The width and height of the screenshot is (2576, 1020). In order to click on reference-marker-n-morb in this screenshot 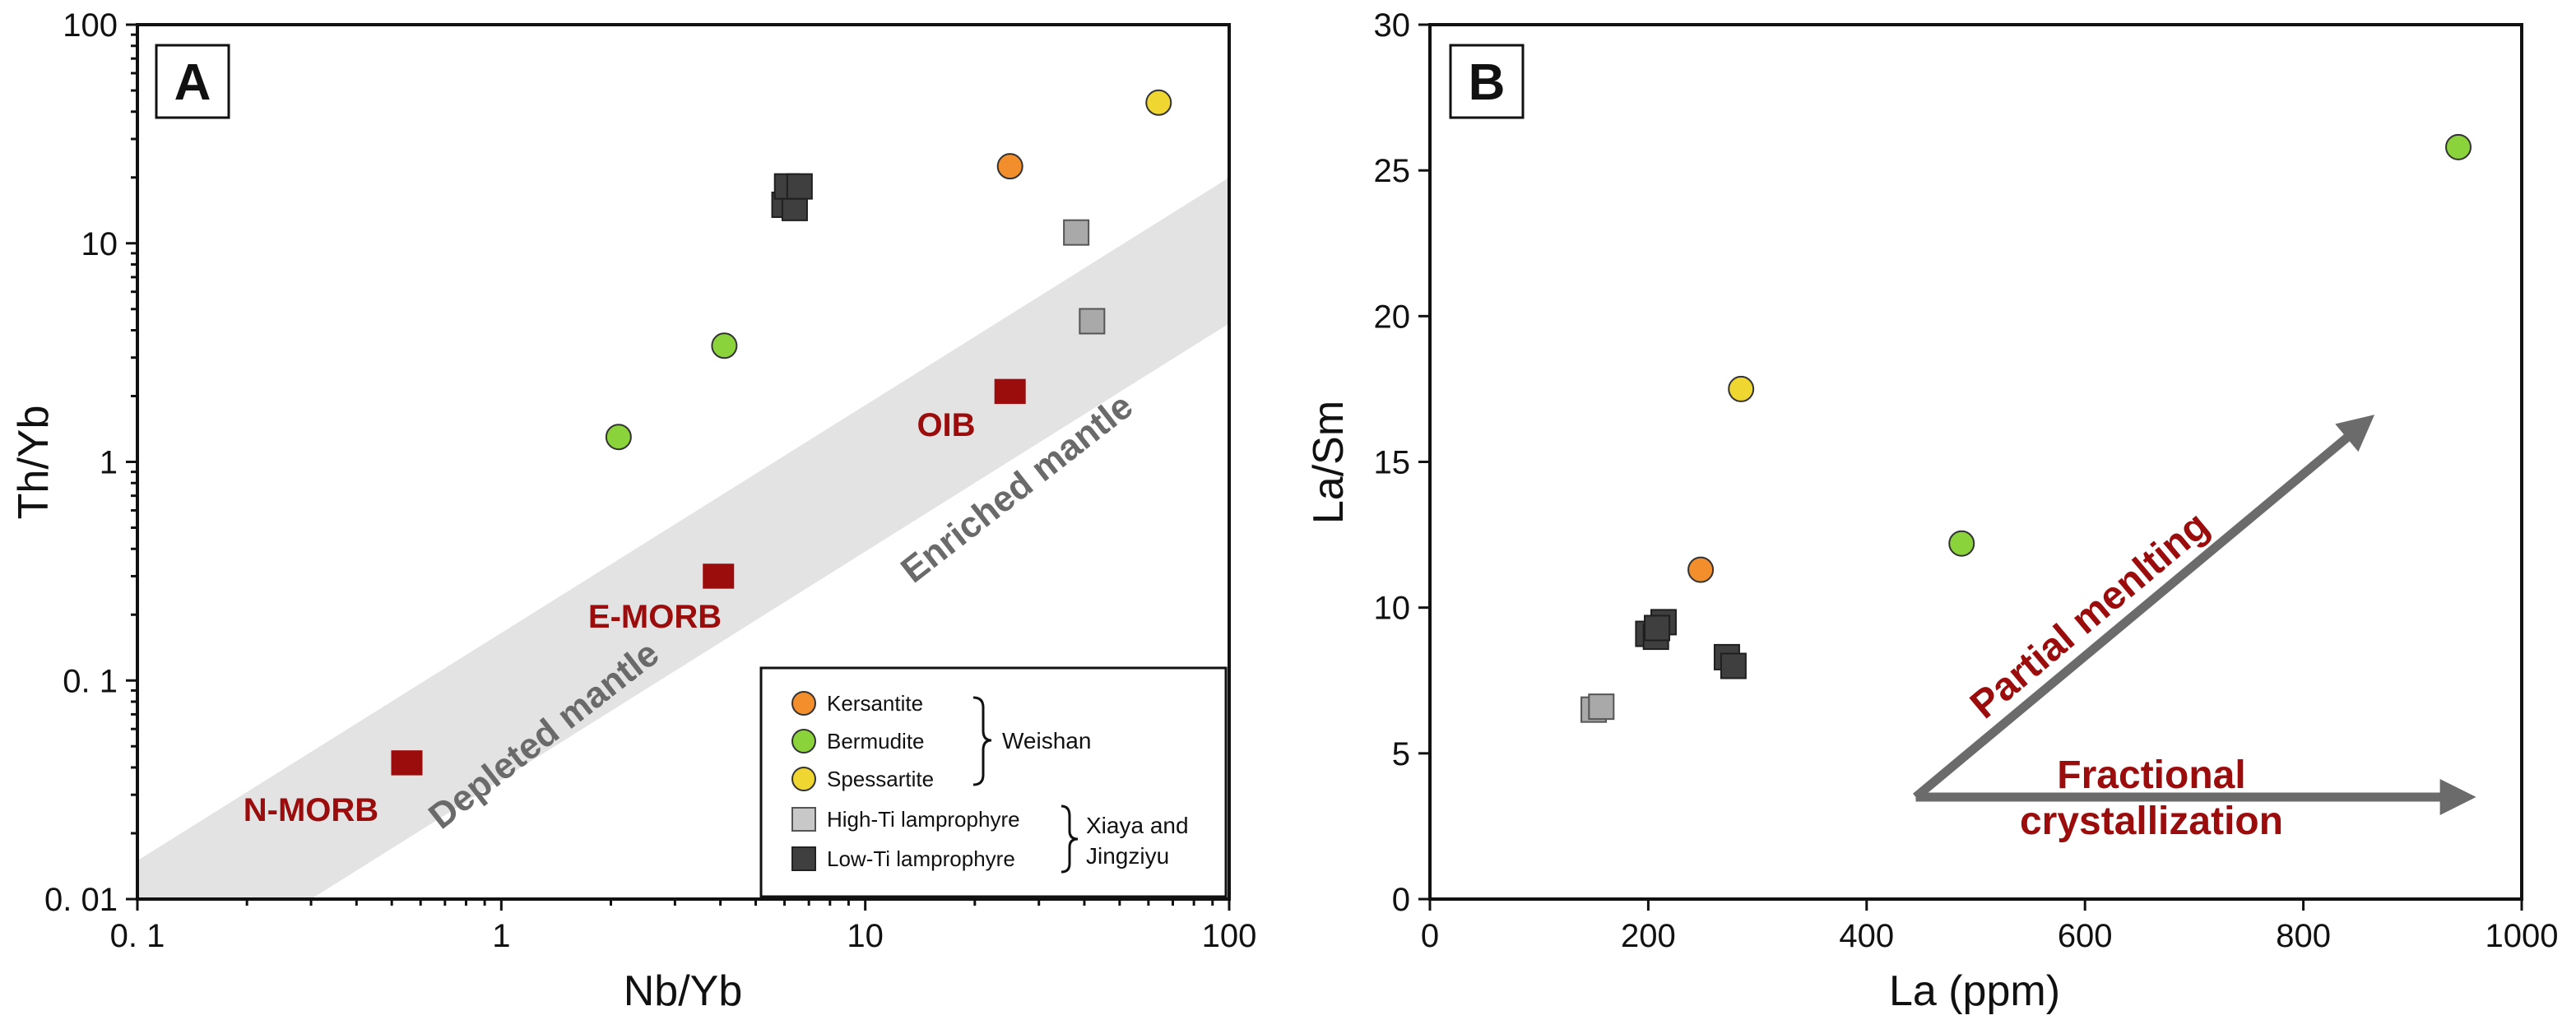, I will do `click(407, 763)`.